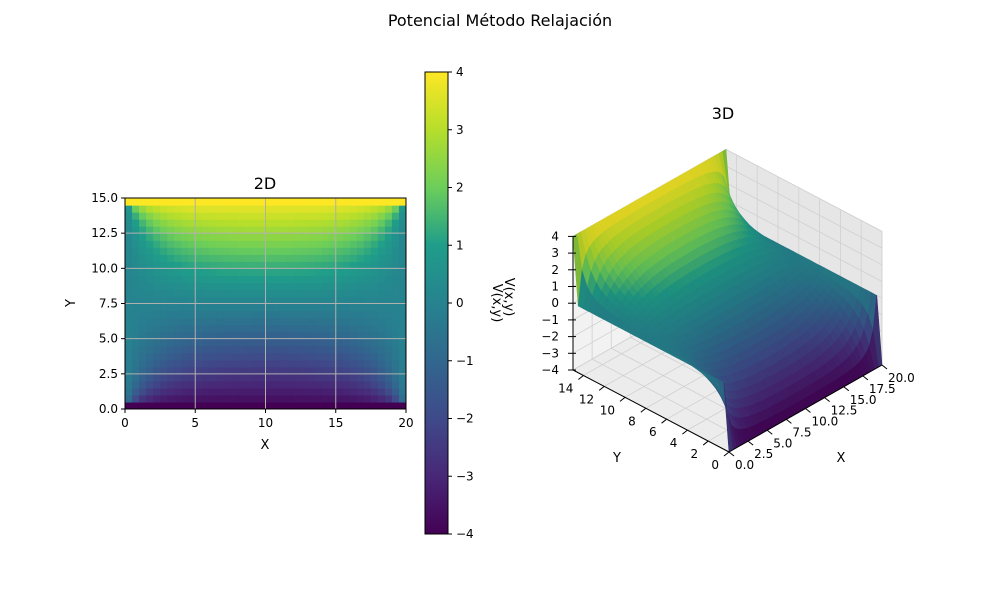 This screenshot has height=600, width=1000. Describe the element at coordinates (464, 303) in the screenshot. I see `colorbar: −4 −3 −2 −1 0 1 2 3 4 V(x,y)` at that location.